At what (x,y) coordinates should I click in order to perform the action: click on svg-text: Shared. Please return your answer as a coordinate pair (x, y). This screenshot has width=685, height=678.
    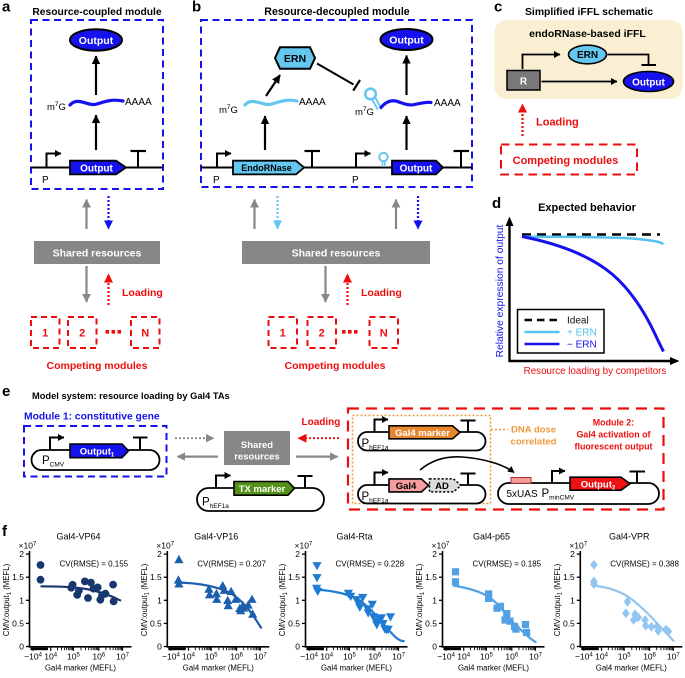
    Looking at the image, I should click on (257, 445).